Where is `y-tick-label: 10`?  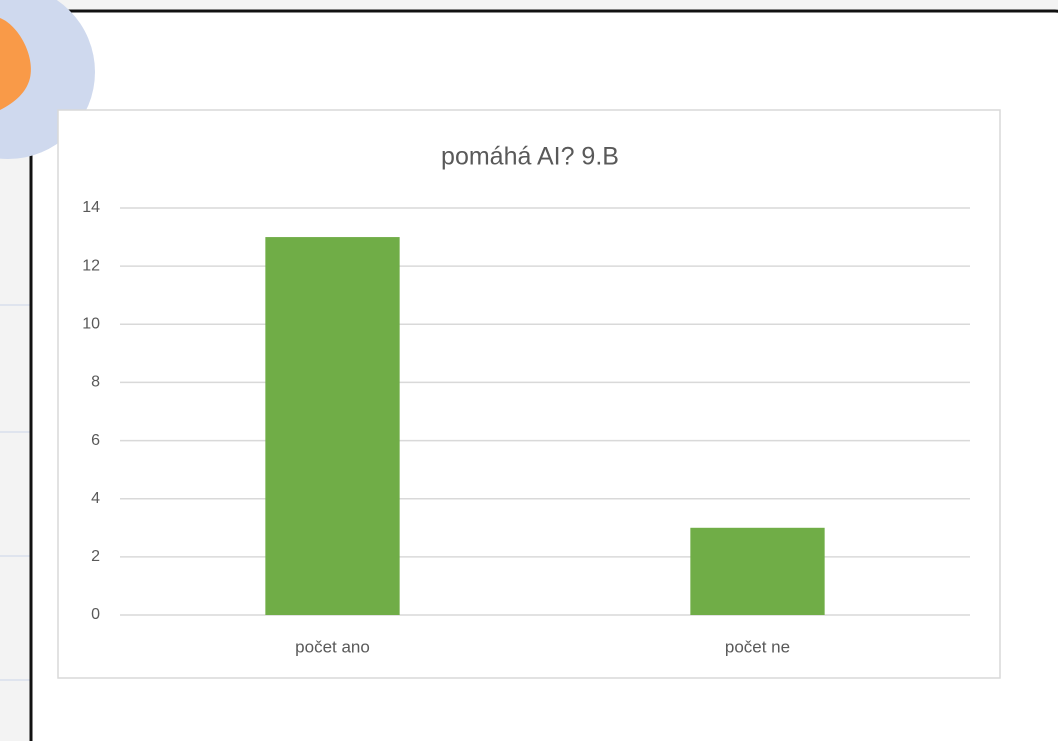
y-tick-label: 10 is located at coordinates (91, 324).